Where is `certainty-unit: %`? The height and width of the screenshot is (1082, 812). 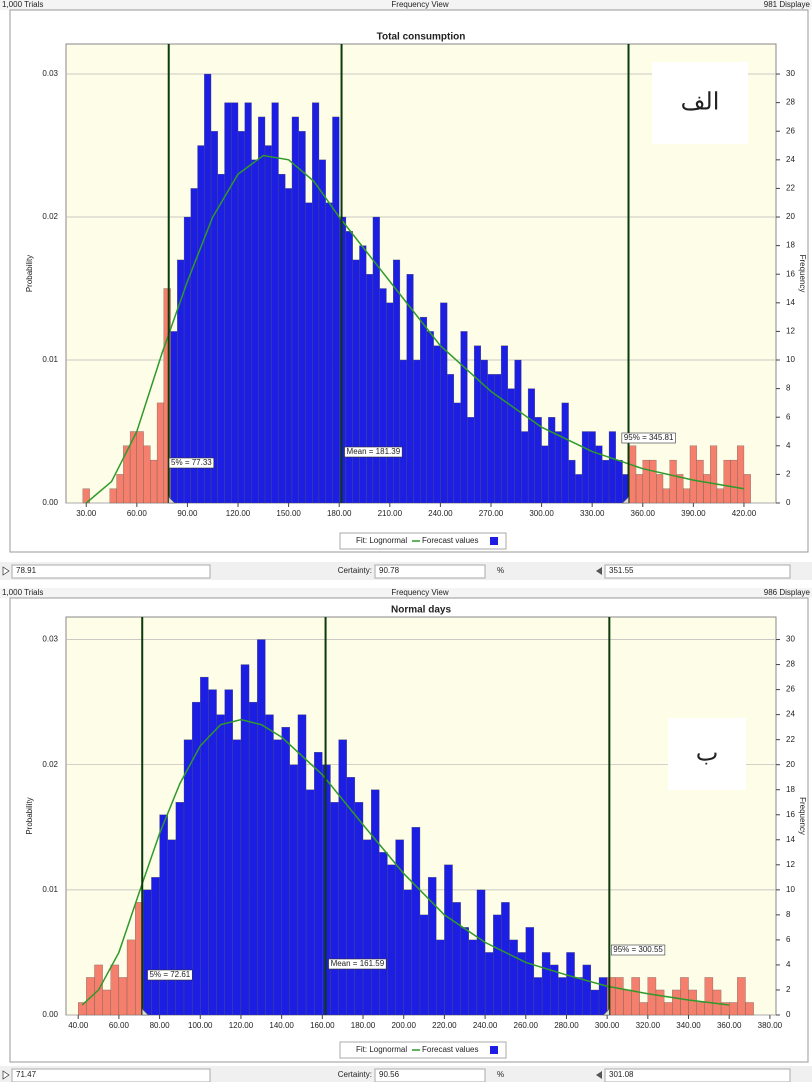 certainty-unit: % is located at coordinates (500, 570).